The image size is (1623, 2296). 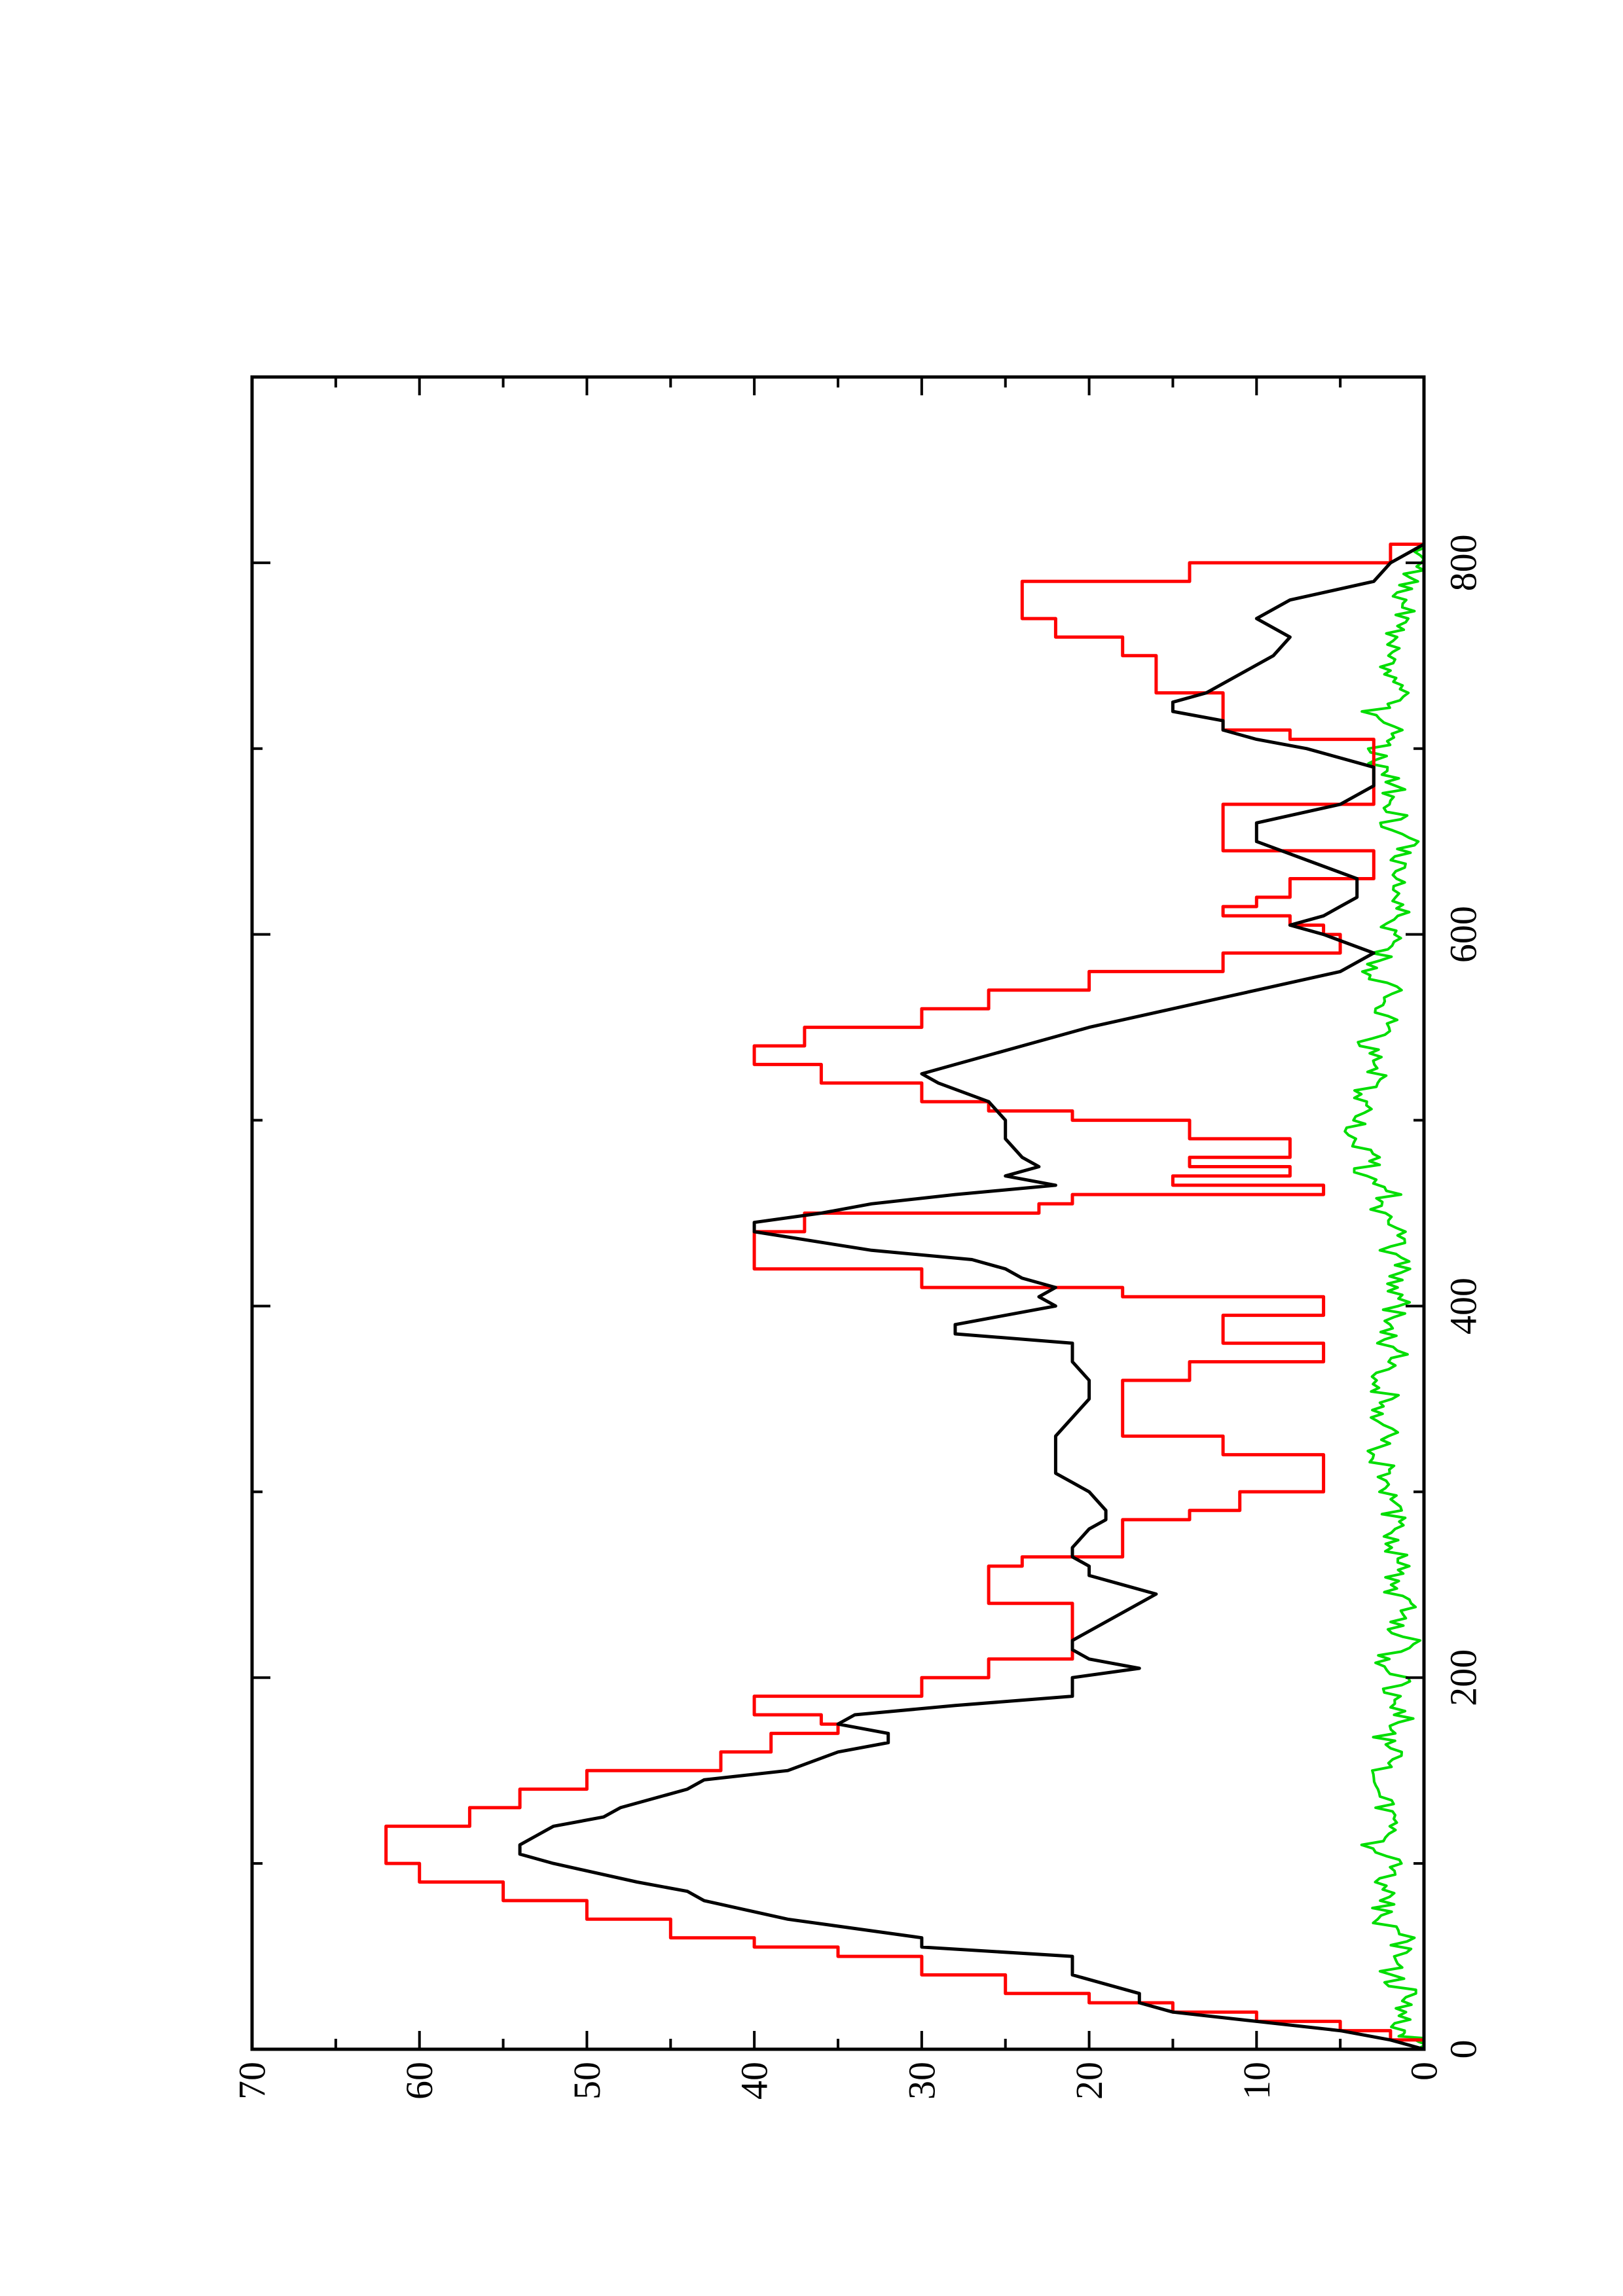 I want to click on x-tick-label: 200, so click(x=1463, y=1677).